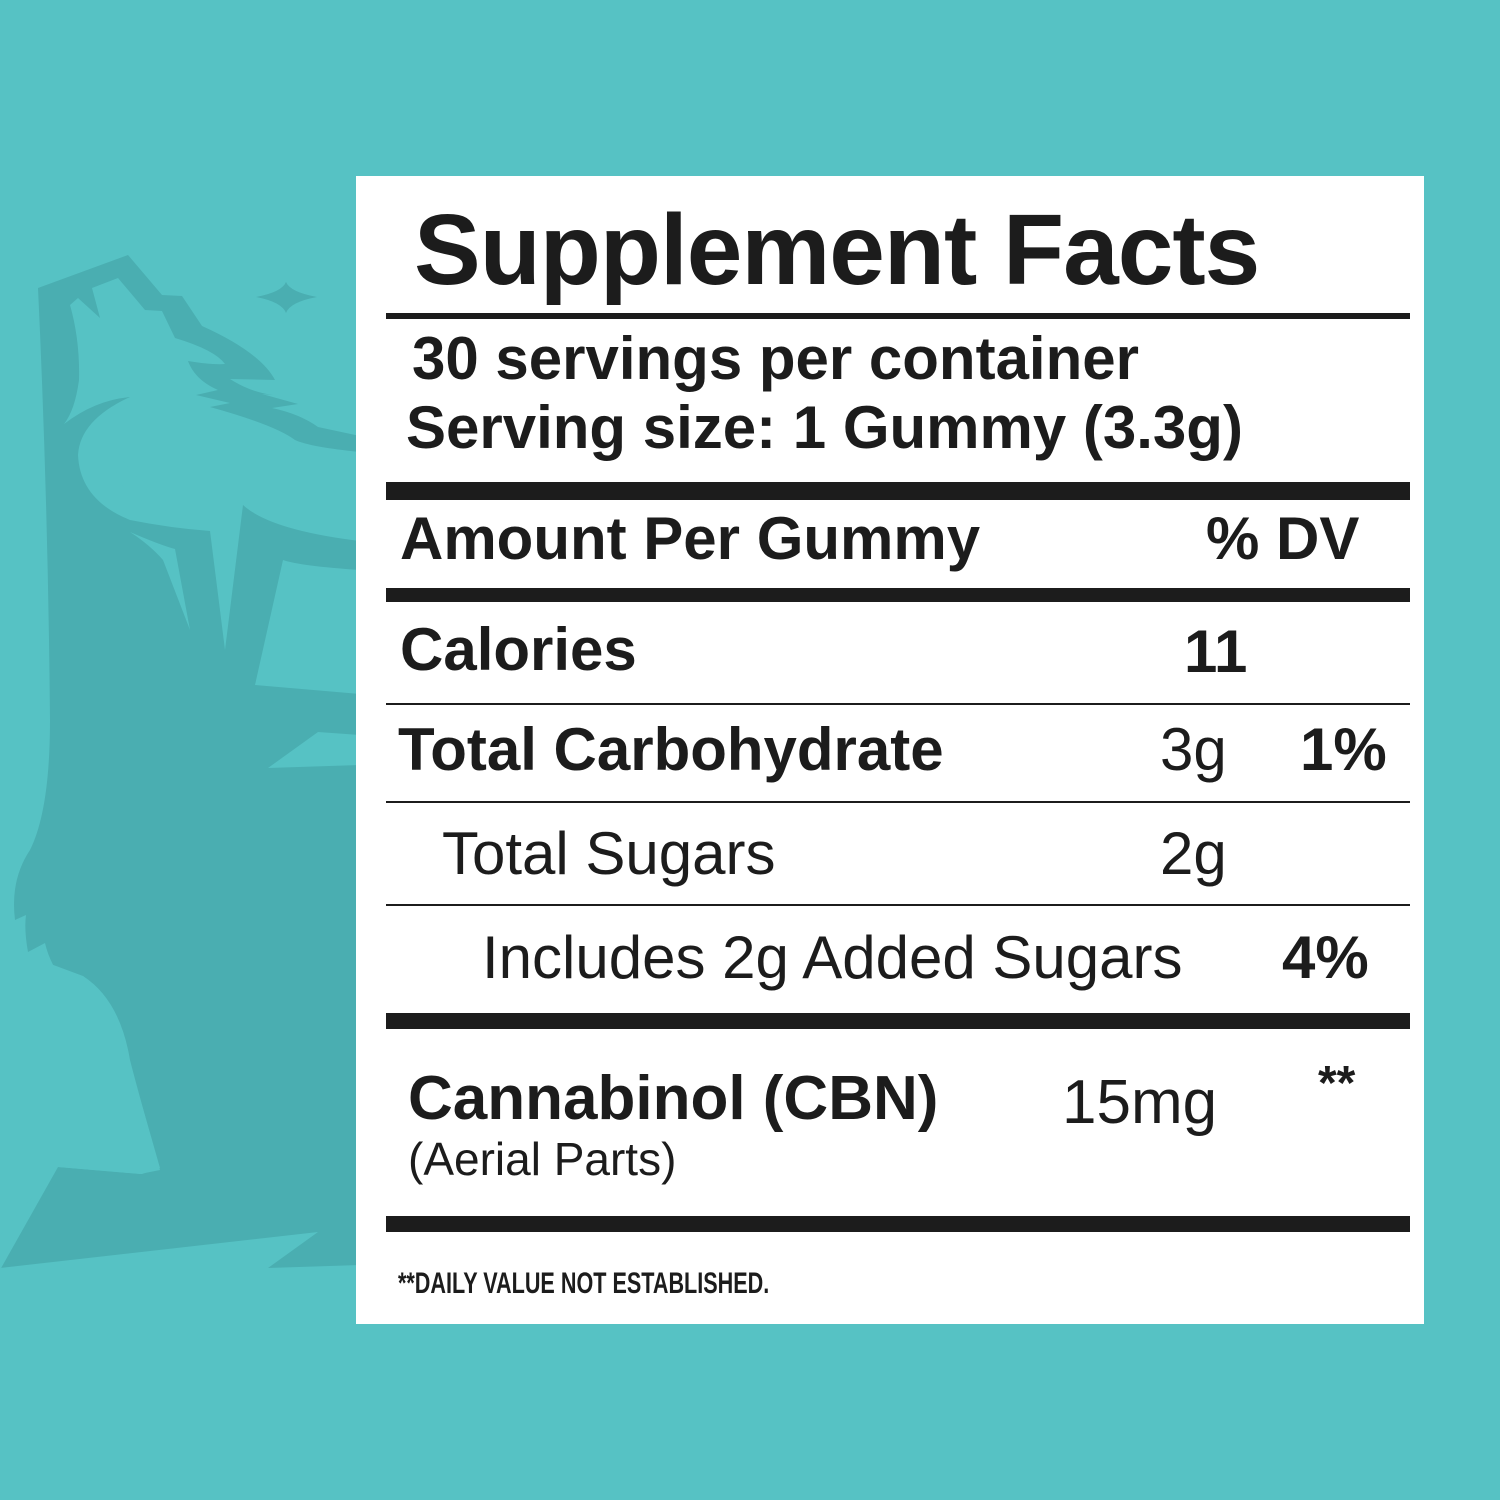 The height and width of the screenshot is (1500, 1500). What do you see at coordinates (673, 1098) in the screenshot?
I see `row-name: Cannabinol (CBN)` at bounding box center [673, 1098].